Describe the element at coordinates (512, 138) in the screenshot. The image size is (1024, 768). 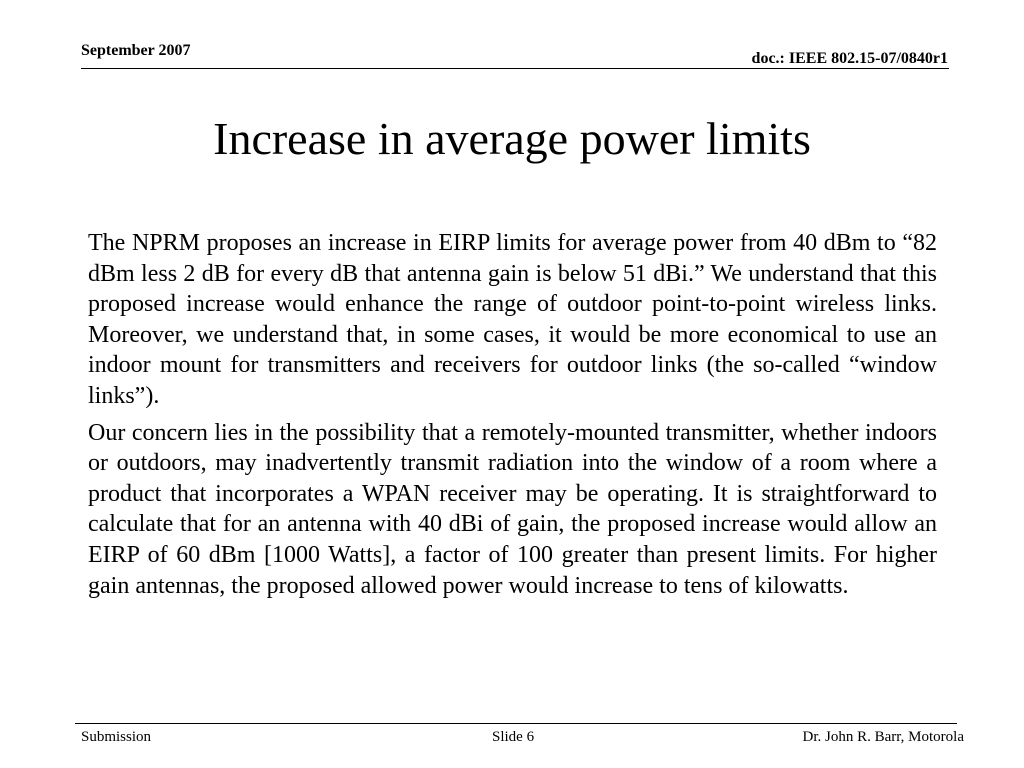
I see `slide-title: Increase in average power limits` at that location.